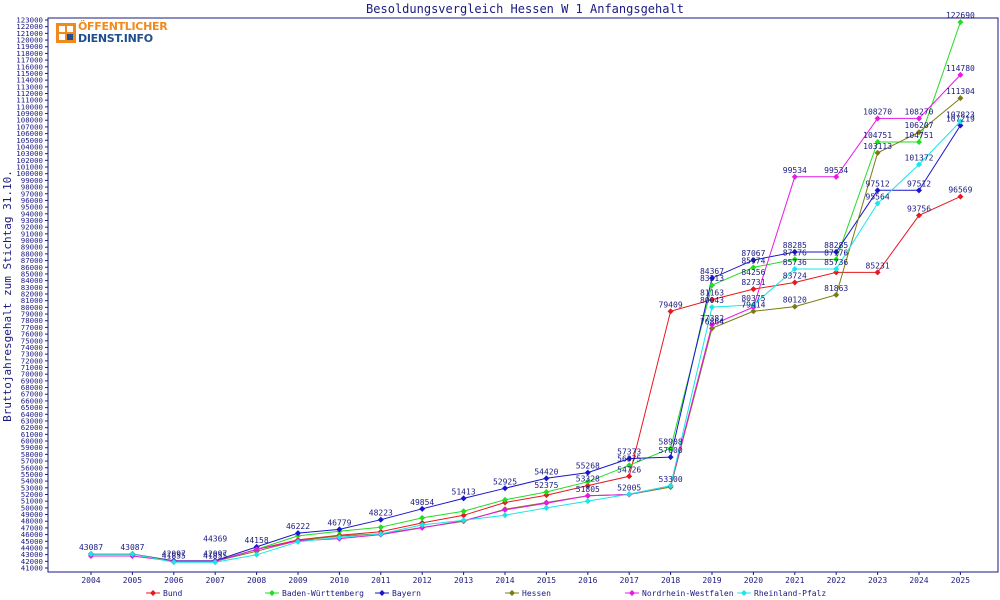 The width and height of the screenshot is (1000, 600). I want to click on y-tick-label: 103000, so click(29, 153).